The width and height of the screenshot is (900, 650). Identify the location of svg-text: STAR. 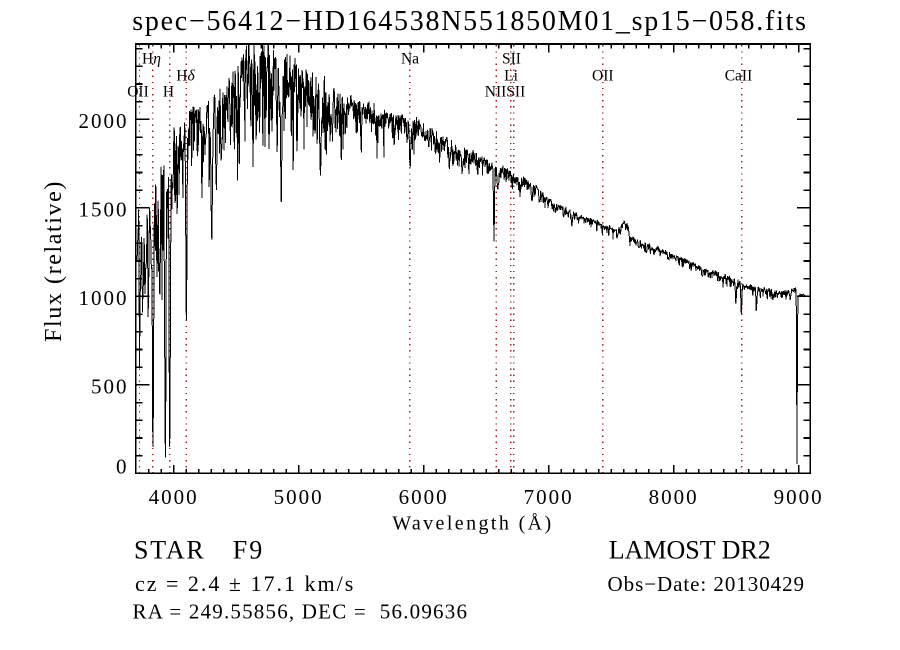
(170, 550).